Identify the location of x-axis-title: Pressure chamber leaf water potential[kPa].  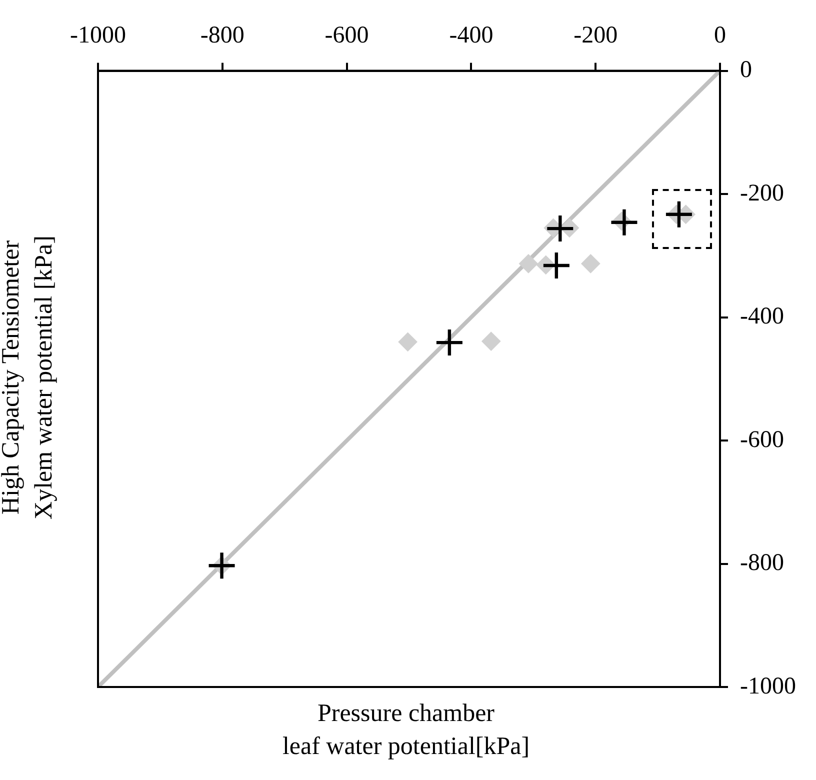
(406, 730).